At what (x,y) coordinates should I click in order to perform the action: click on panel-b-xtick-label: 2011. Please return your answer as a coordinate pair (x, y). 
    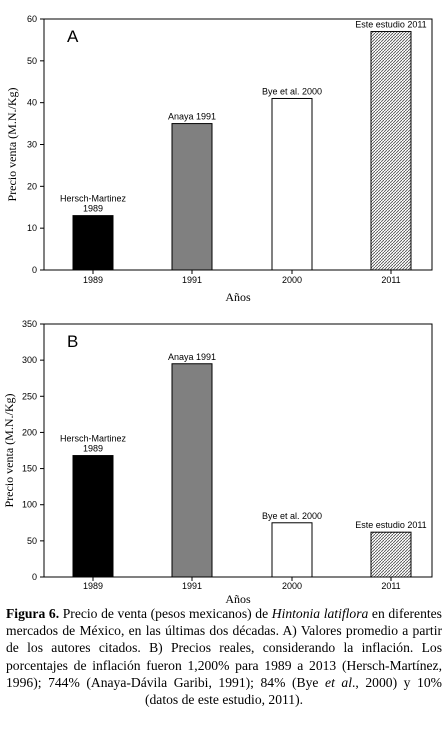
    Looking at the image, I should click on (390, 586).